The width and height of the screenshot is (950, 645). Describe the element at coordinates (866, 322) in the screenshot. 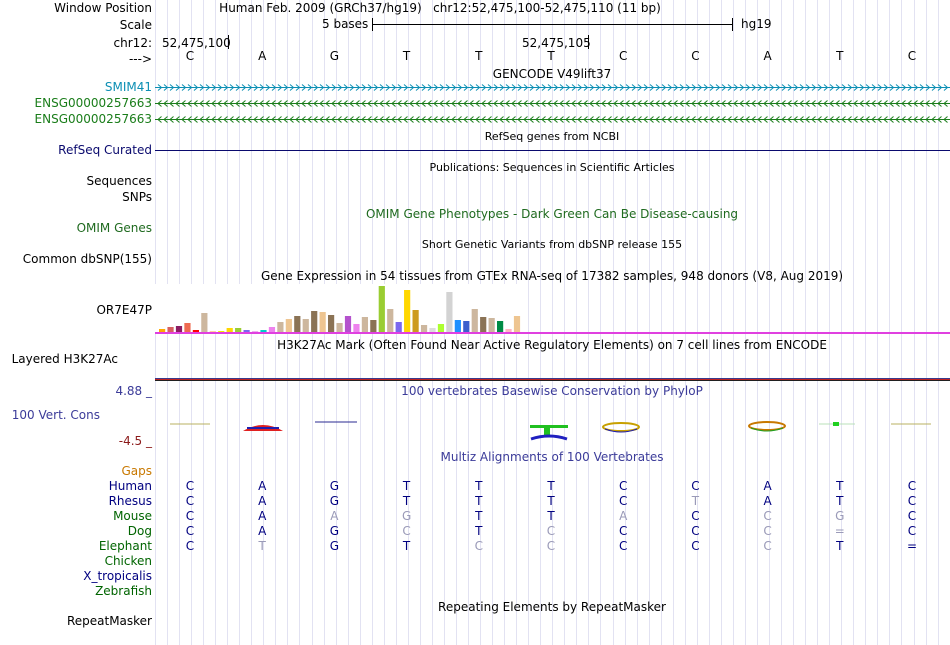

I see `gridline` at that location.